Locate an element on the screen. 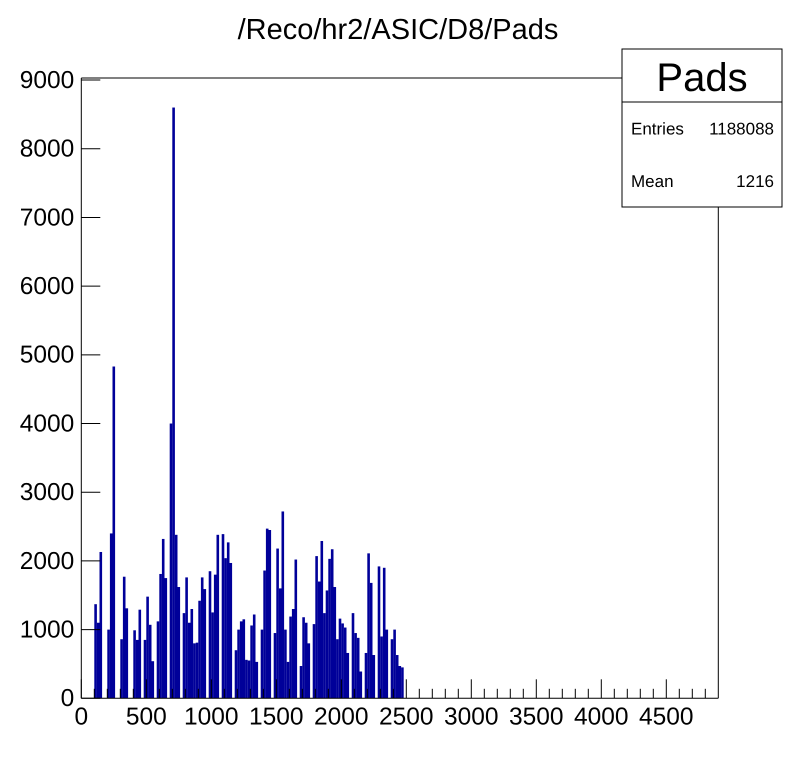  y-tick-label: 5000 is located at coordinates (47, 355).